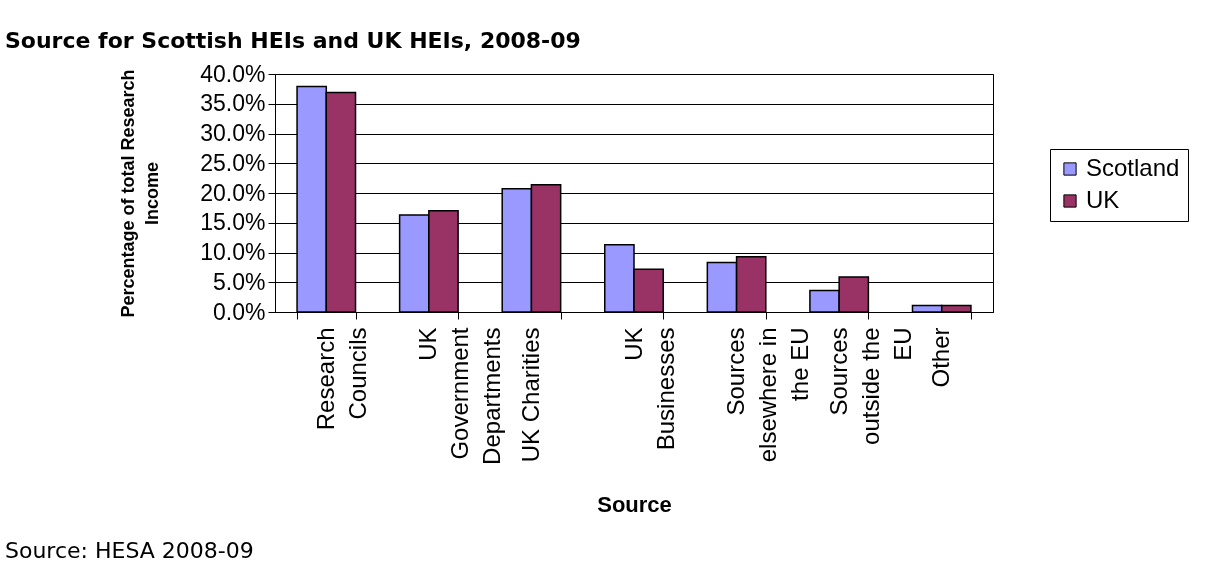  I want to click on legend-label: Scotland, so click(1133, 167).